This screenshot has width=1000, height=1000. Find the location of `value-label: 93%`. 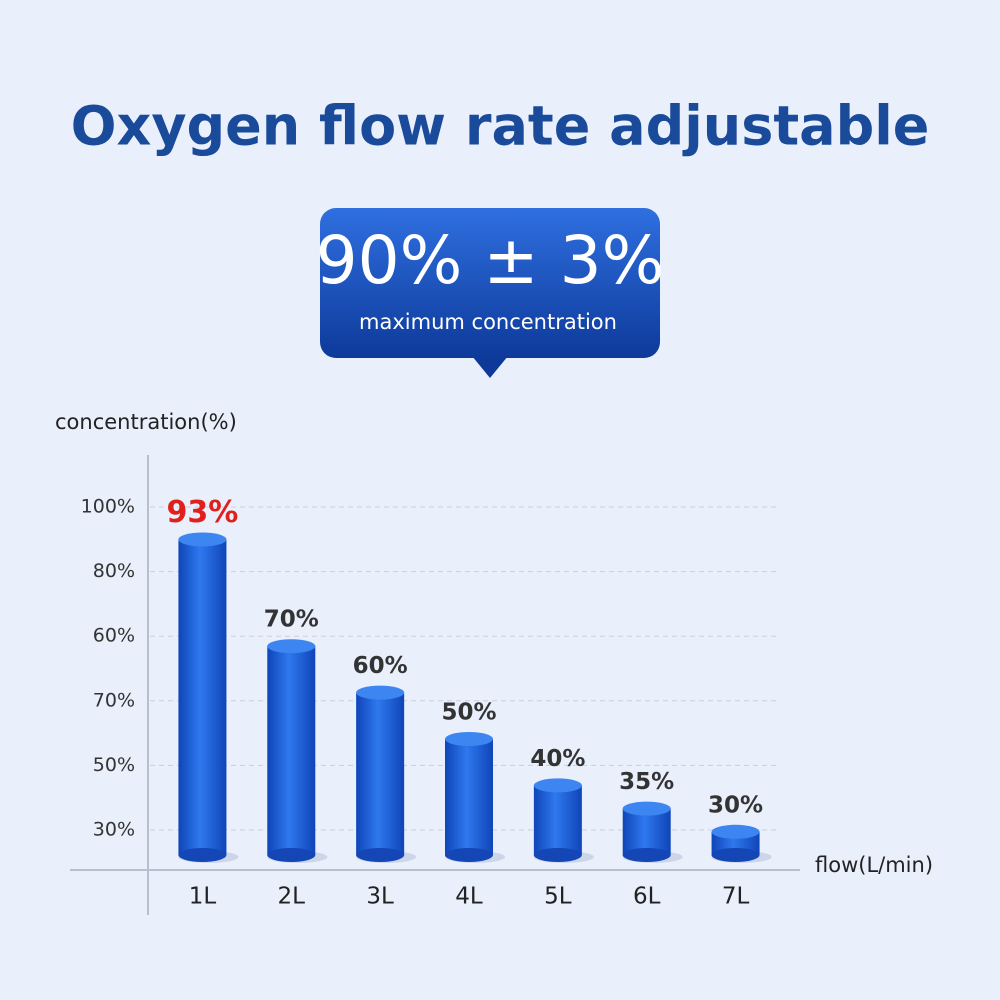

value-label: 93% is located at coordinates (203, 512).